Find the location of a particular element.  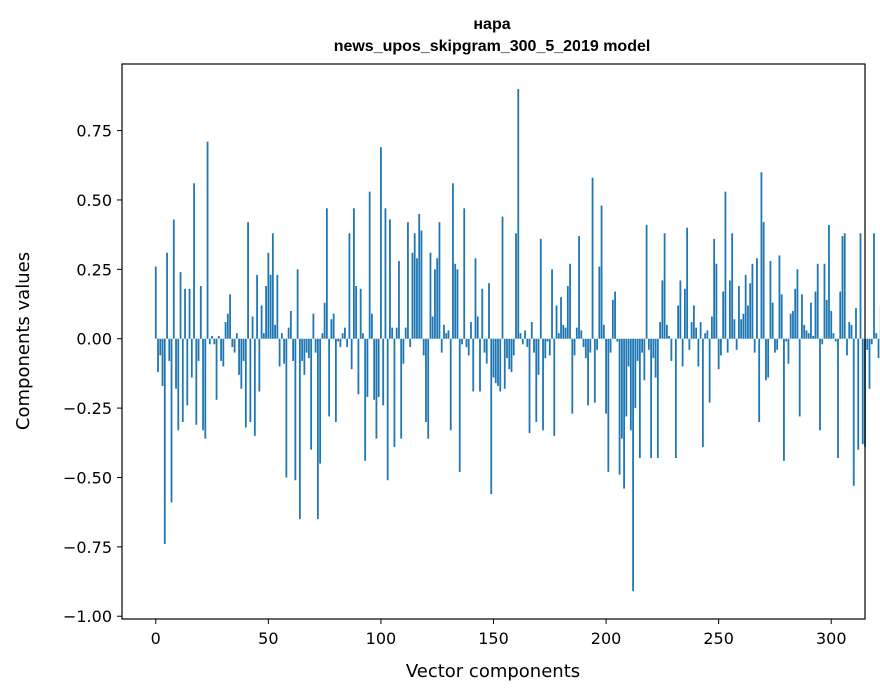

y-tick-label: −1.00 is located at coordinates (87, 616).